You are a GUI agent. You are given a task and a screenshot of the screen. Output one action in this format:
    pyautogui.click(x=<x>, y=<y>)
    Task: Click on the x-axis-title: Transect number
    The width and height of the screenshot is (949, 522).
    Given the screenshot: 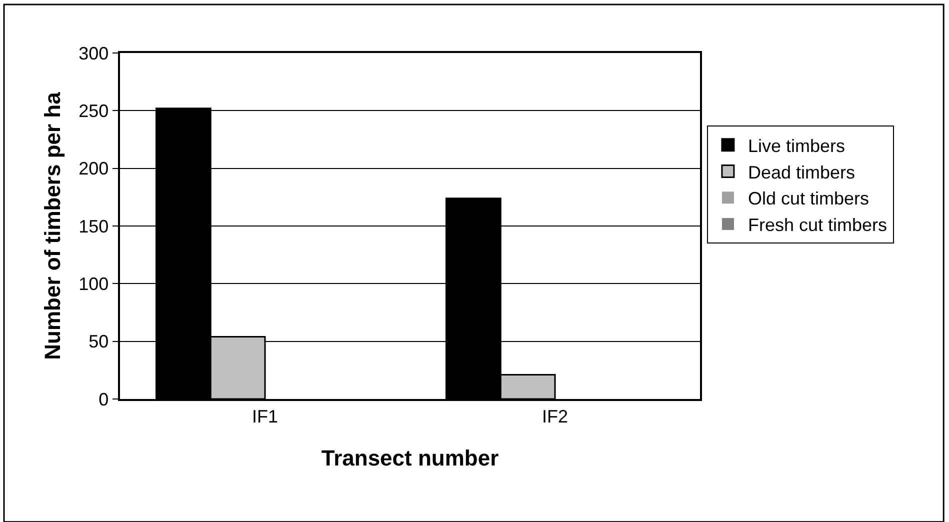 What is the action you would take?
    pyautogui.click(x=410, y=458)
    